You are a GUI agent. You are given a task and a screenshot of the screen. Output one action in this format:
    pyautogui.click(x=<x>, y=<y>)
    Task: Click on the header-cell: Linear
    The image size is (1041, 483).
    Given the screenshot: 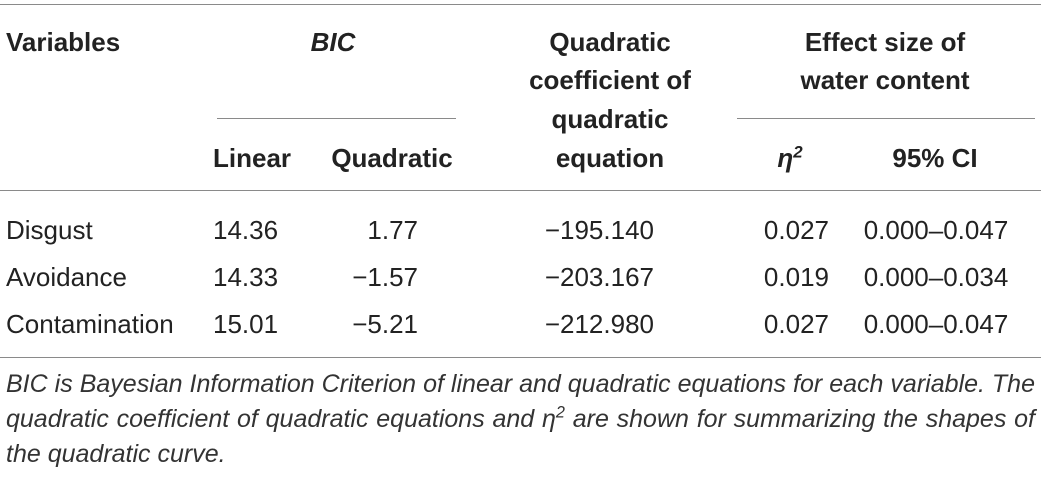 What is the action you would take?
    pyautogui.click(x=252, y=158)
    